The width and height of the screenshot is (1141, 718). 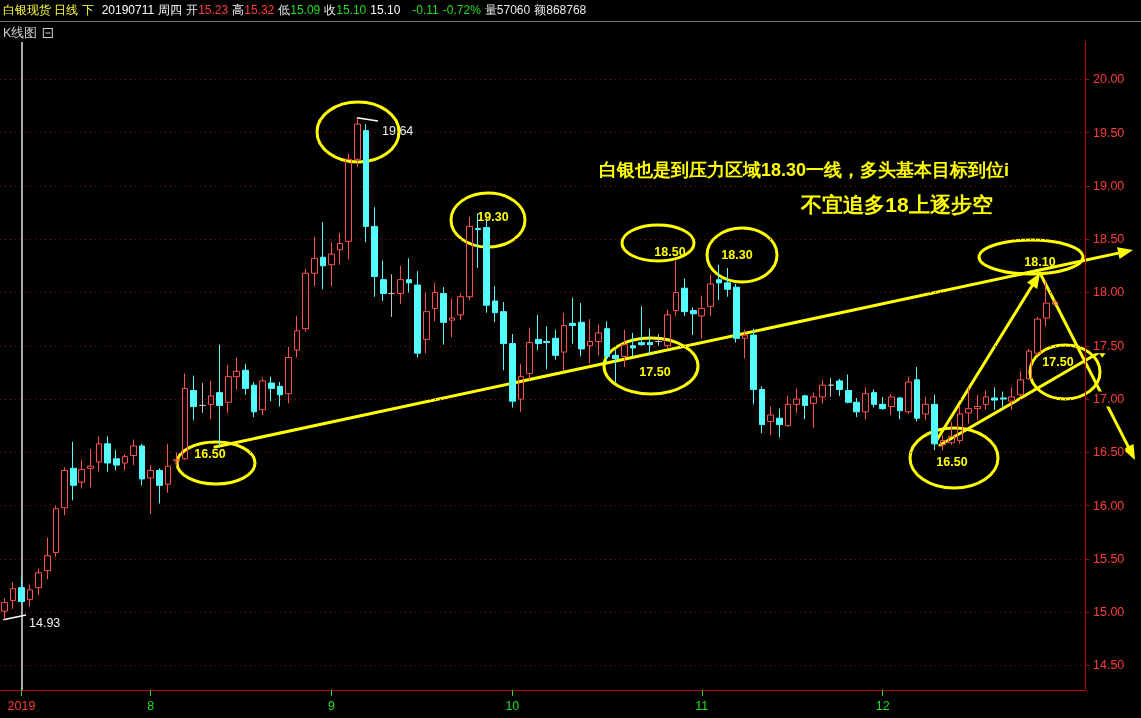 What do you see at coordinates (1058, 361) in the screenshot?
I see `annotation: 17.50` at bounding box center [1058, 361].